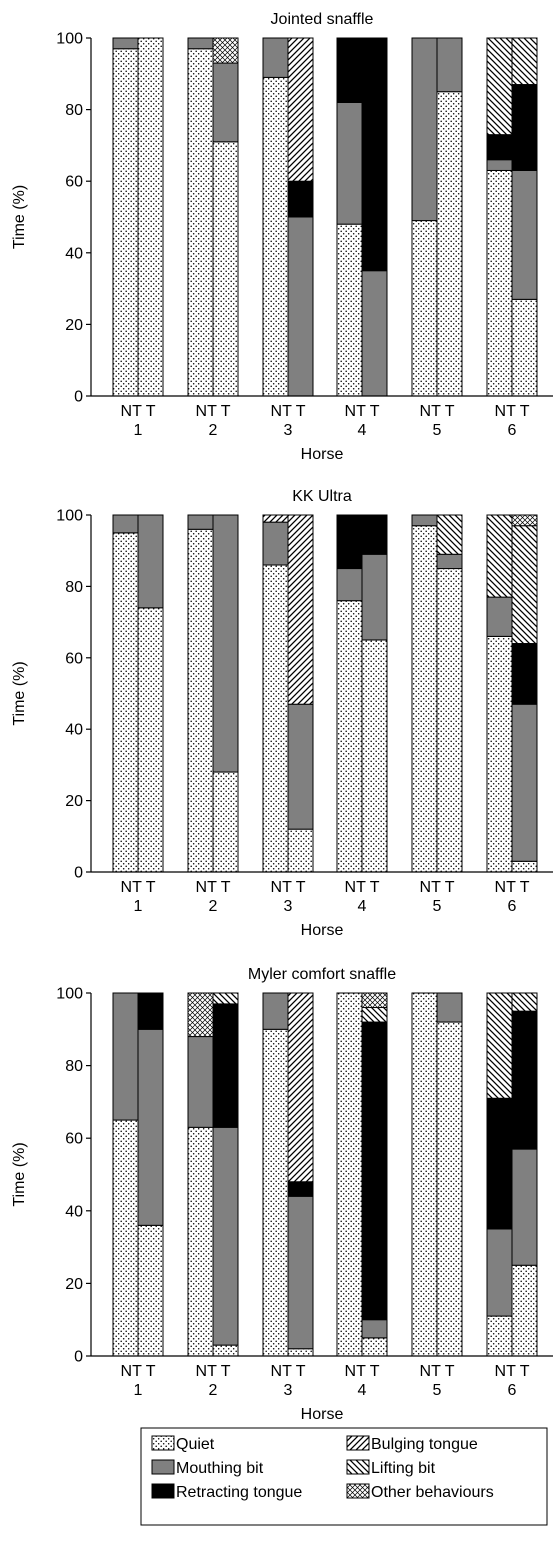  I want to click on legend-entry-other-behaviours: Other behaviours, so click(420, 1492).